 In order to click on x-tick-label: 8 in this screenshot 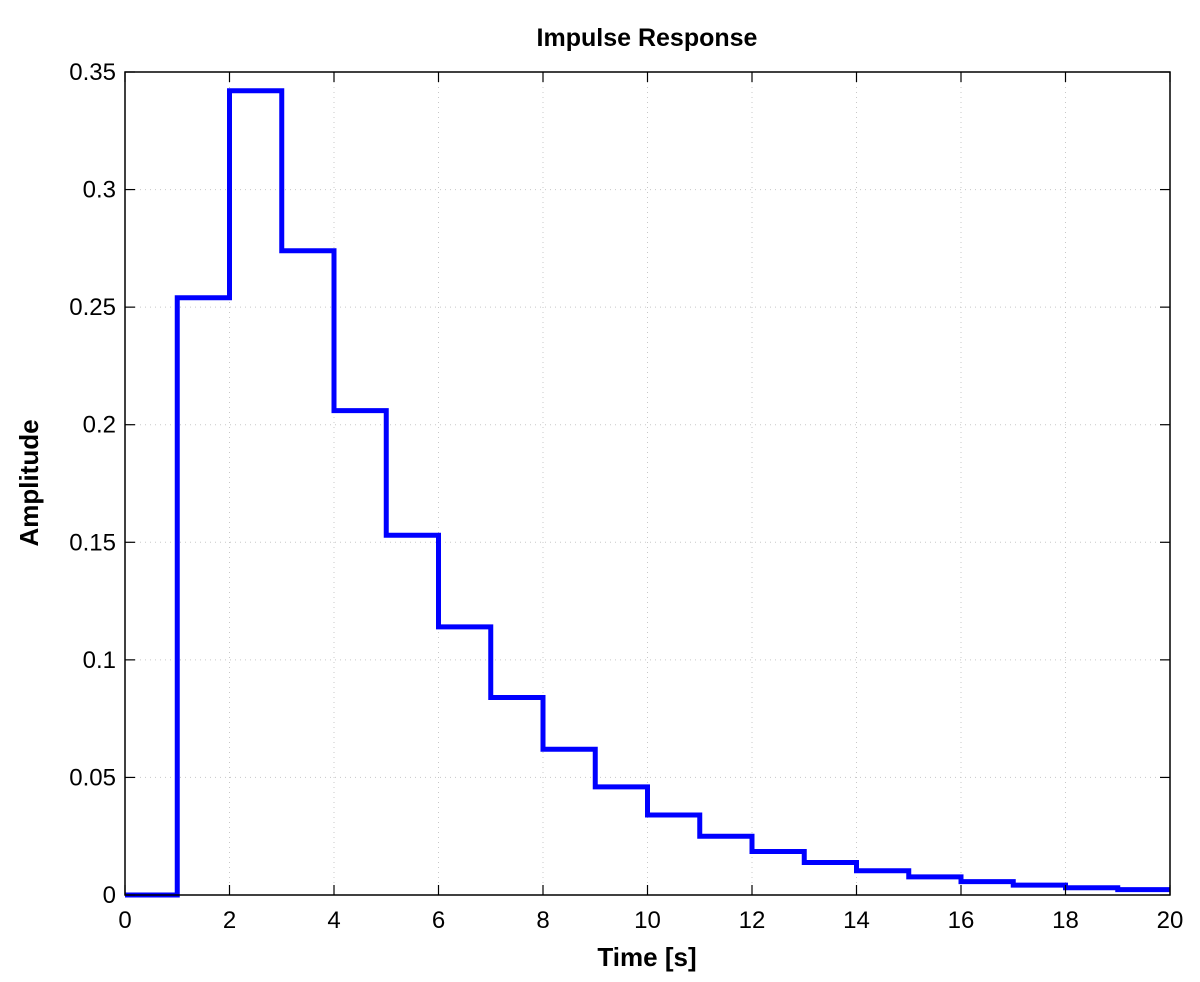, I will do `click(542, 920)`.